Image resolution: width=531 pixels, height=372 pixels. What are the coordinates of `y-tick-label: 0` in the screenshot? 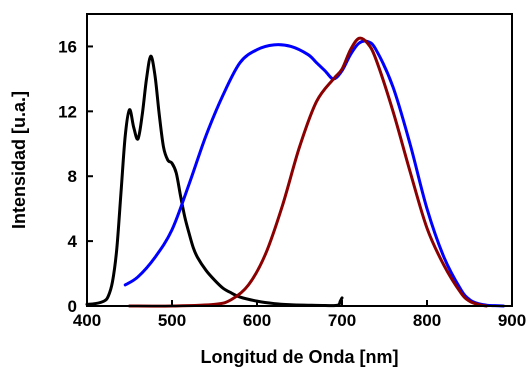 It's located at (72, 306).